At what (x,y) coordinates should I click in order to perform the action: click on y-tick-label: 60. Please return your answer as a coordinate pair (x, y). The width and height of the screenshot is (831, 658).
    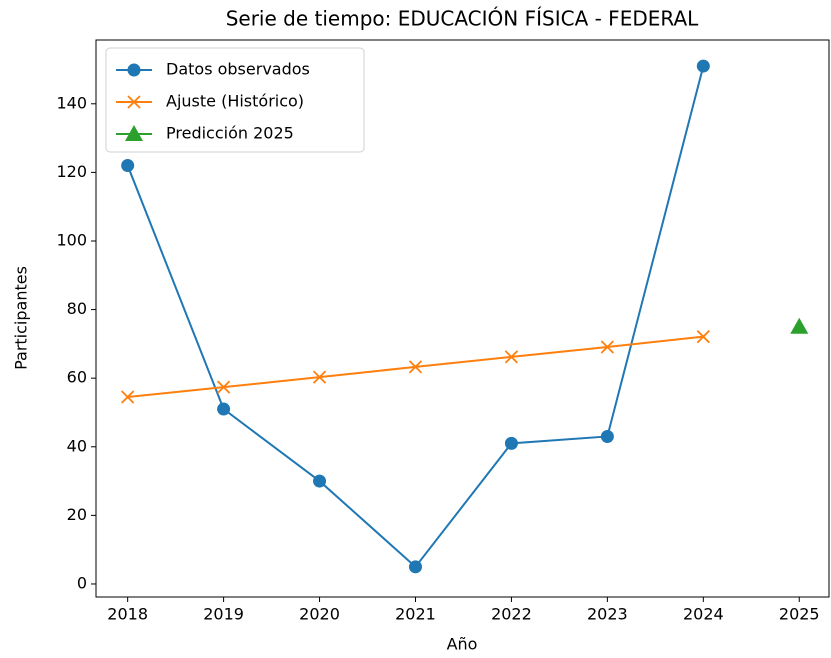
    Looking at the image, I should click on (77, 377).